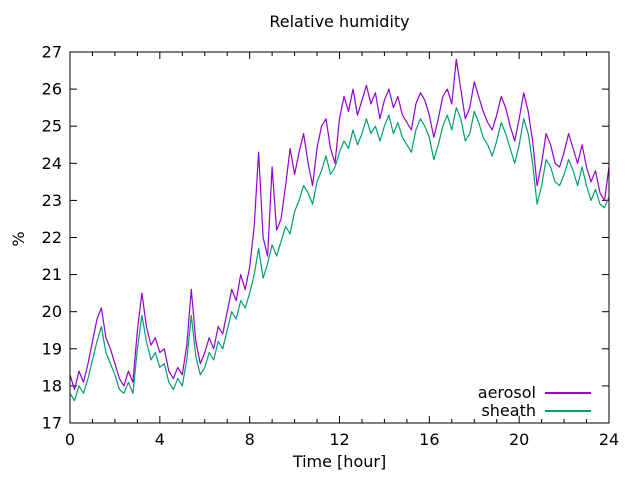 The width and height of the screenshot is (640, 480). I want to click on x-tick-label: 4, so click(160, 439).